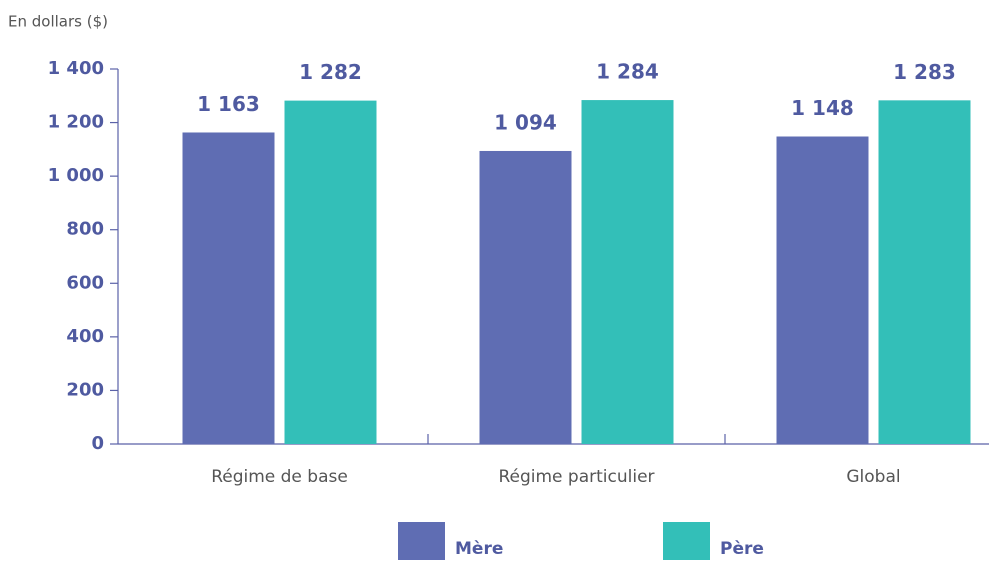 This screenshot has height=561, width=989. I want to click on value-label: 1 284, so click(627, 72).